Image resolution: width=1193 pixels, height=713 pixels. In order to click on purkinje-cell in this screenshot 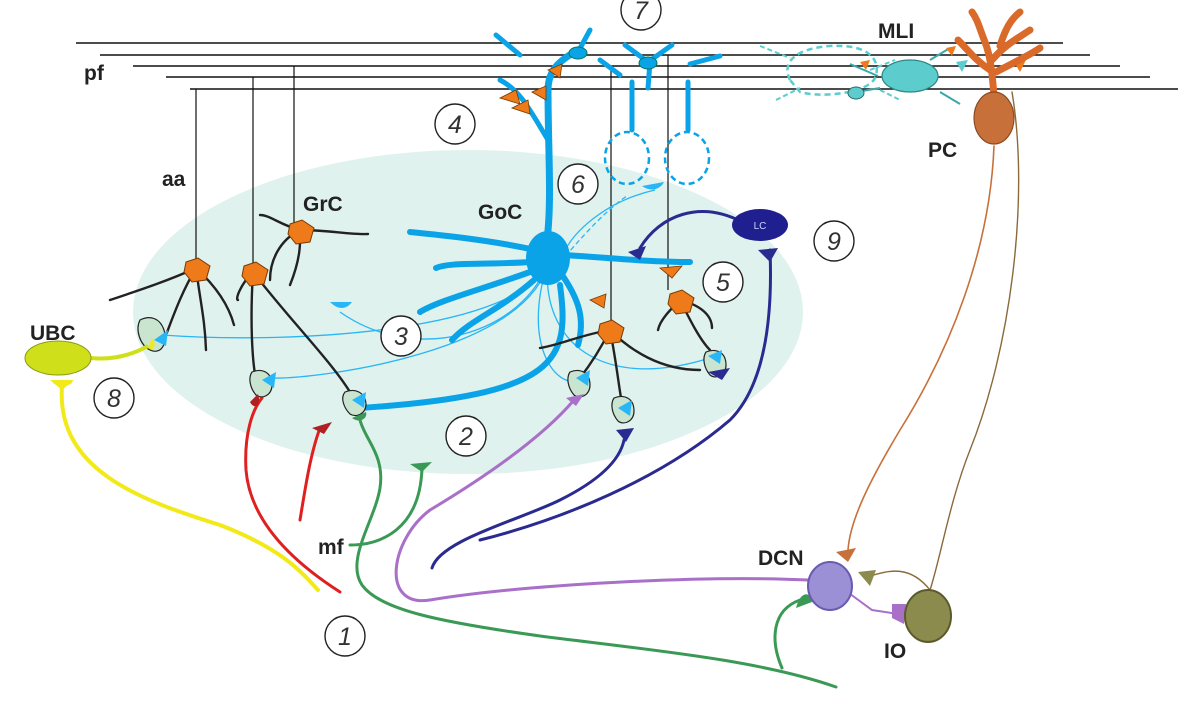, I will do `click(999, 76)`.